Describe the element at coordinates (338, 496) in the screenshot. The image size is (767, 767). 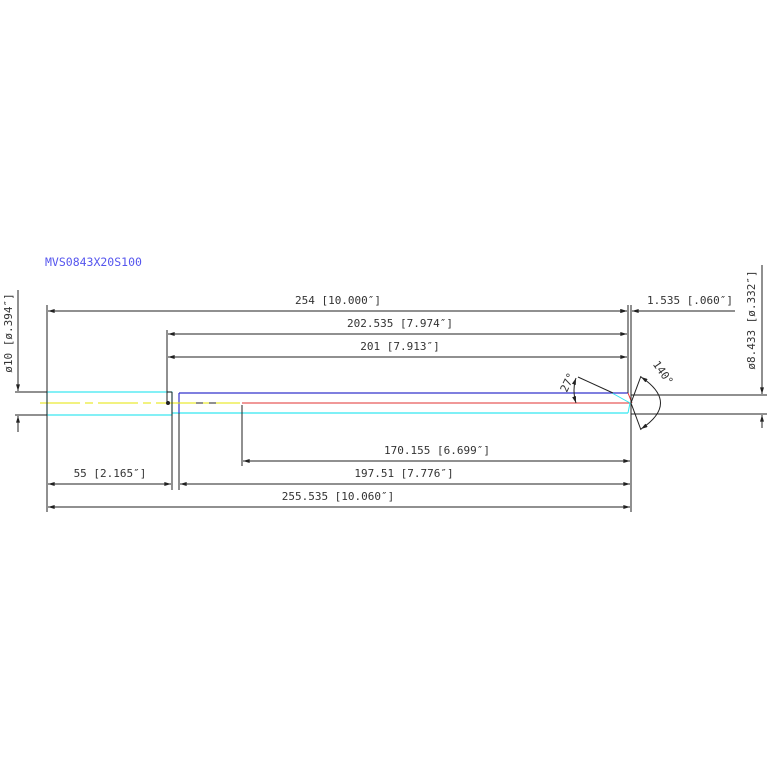
I see `dim-overall-length: 255.535 [10.060″]` at that location.